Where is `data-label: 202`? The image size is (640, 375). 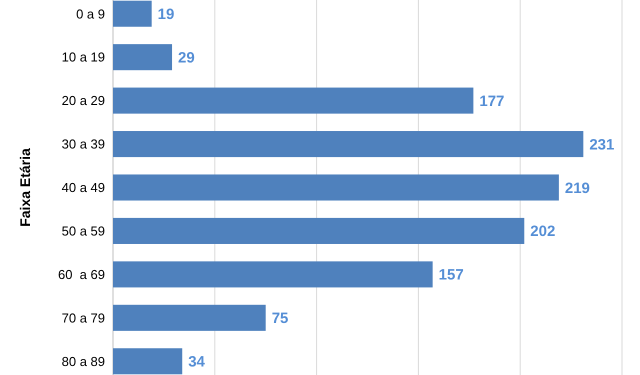
data-label: 202 is located at coordinates (543, 231).